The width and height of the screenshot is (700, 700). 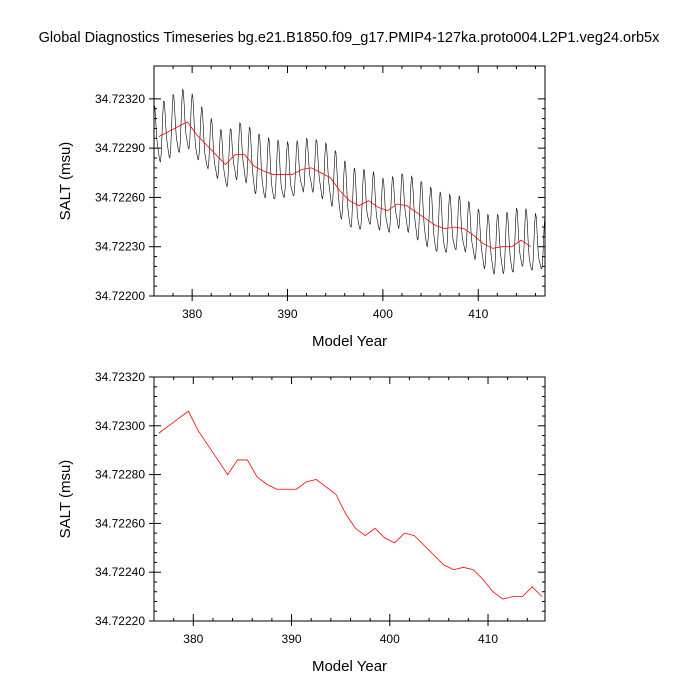 What do you see at coordinates (120, 148) in the screenshot?
I see `y-tick-label: 34.72290` at bounding box center [120, 148].